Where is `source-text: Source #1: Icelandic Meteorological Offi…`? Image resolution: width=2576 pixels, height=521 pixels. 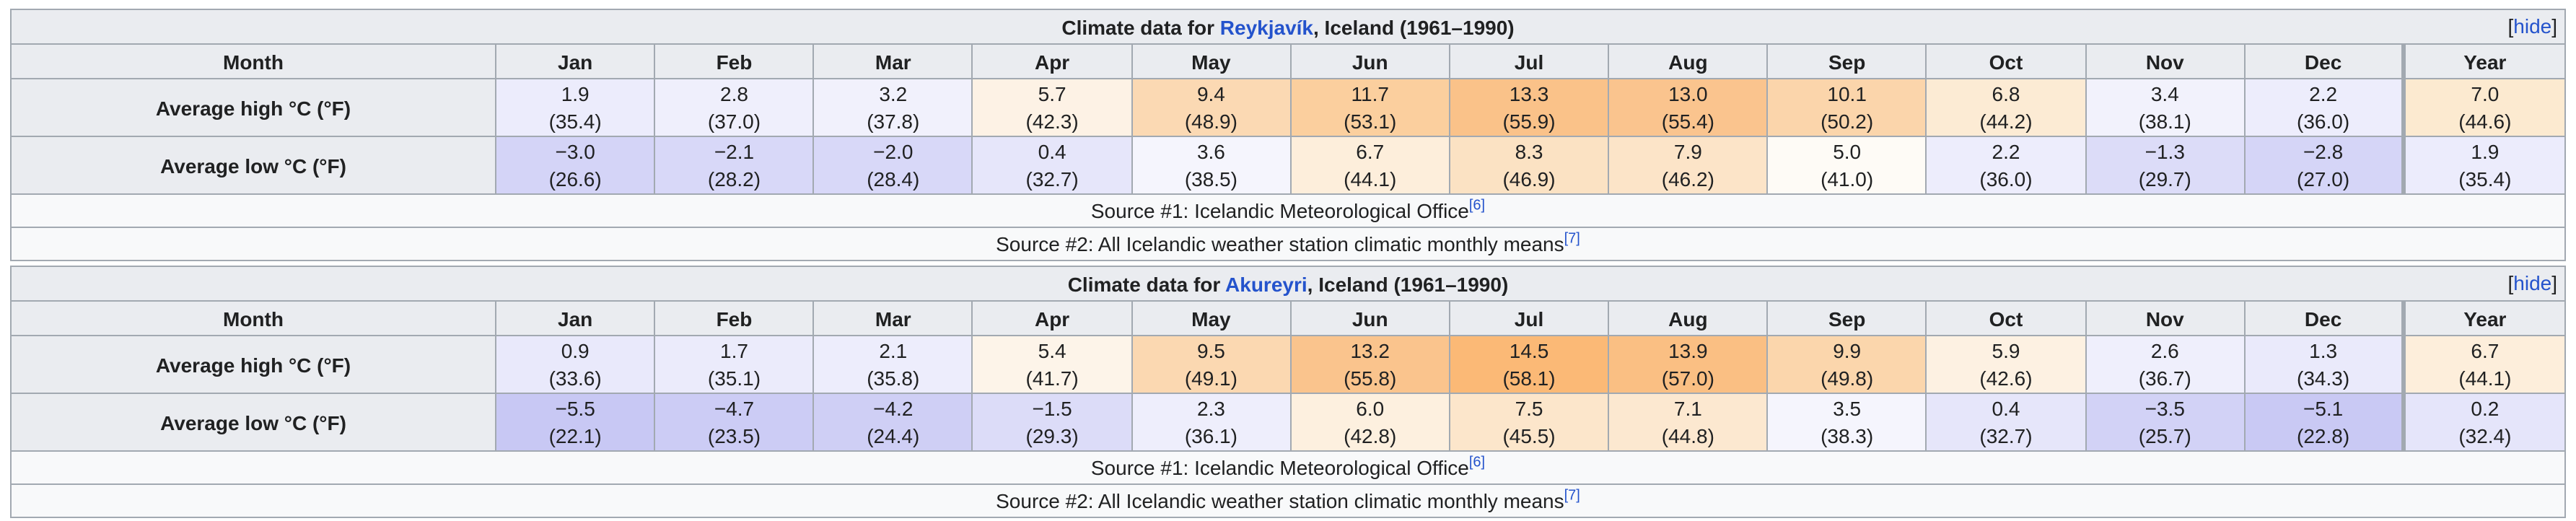
source-text: Source #1: Icelandic Meteorological Offi… is located at coordinates (1279, 467).